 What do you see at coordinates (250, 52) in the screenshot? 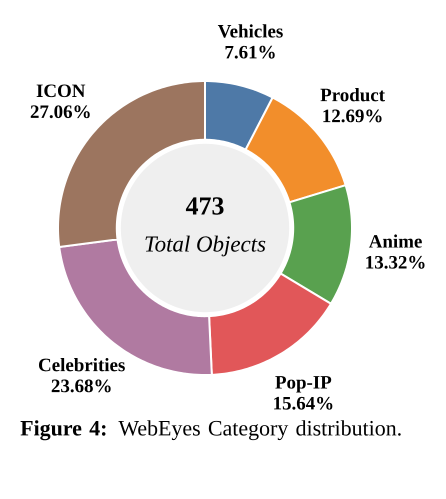
I see `data-label: 7.61%` at bounding box center [250, 52].